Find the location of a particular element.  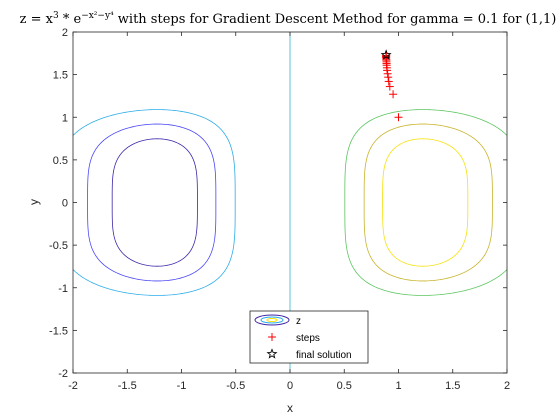

y-tick-label: 1 is located at coordinates (65, 118).